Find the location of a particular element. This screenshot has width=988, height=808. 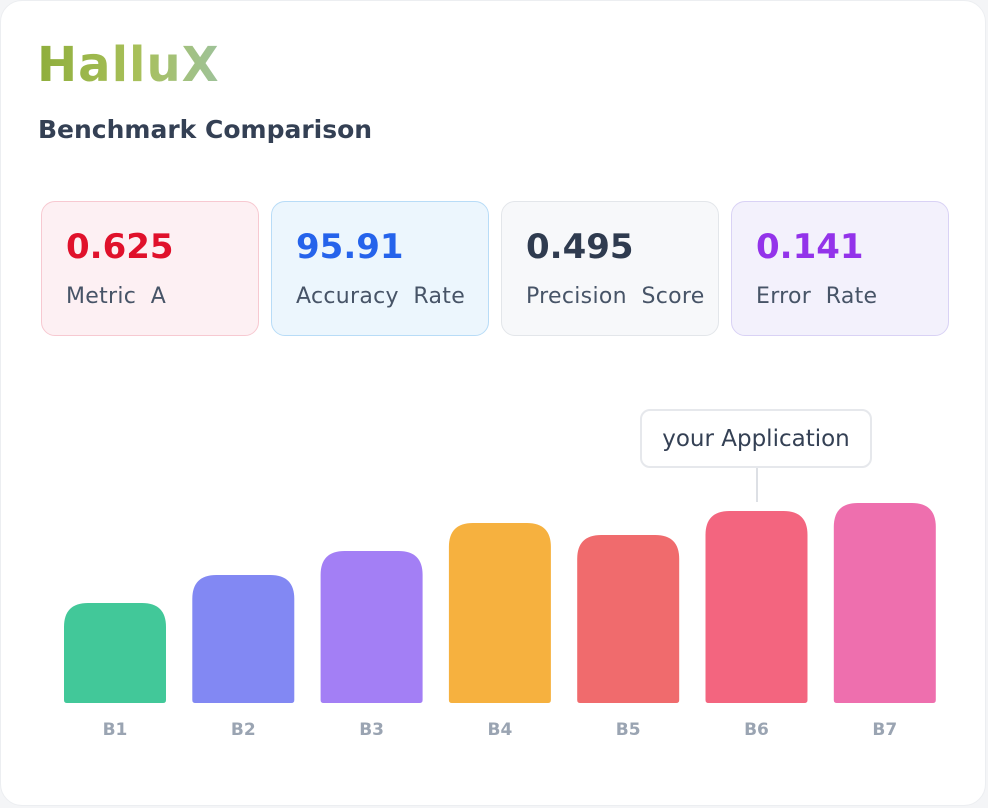

callout-text: your Application is located at coordinates (756, 438).